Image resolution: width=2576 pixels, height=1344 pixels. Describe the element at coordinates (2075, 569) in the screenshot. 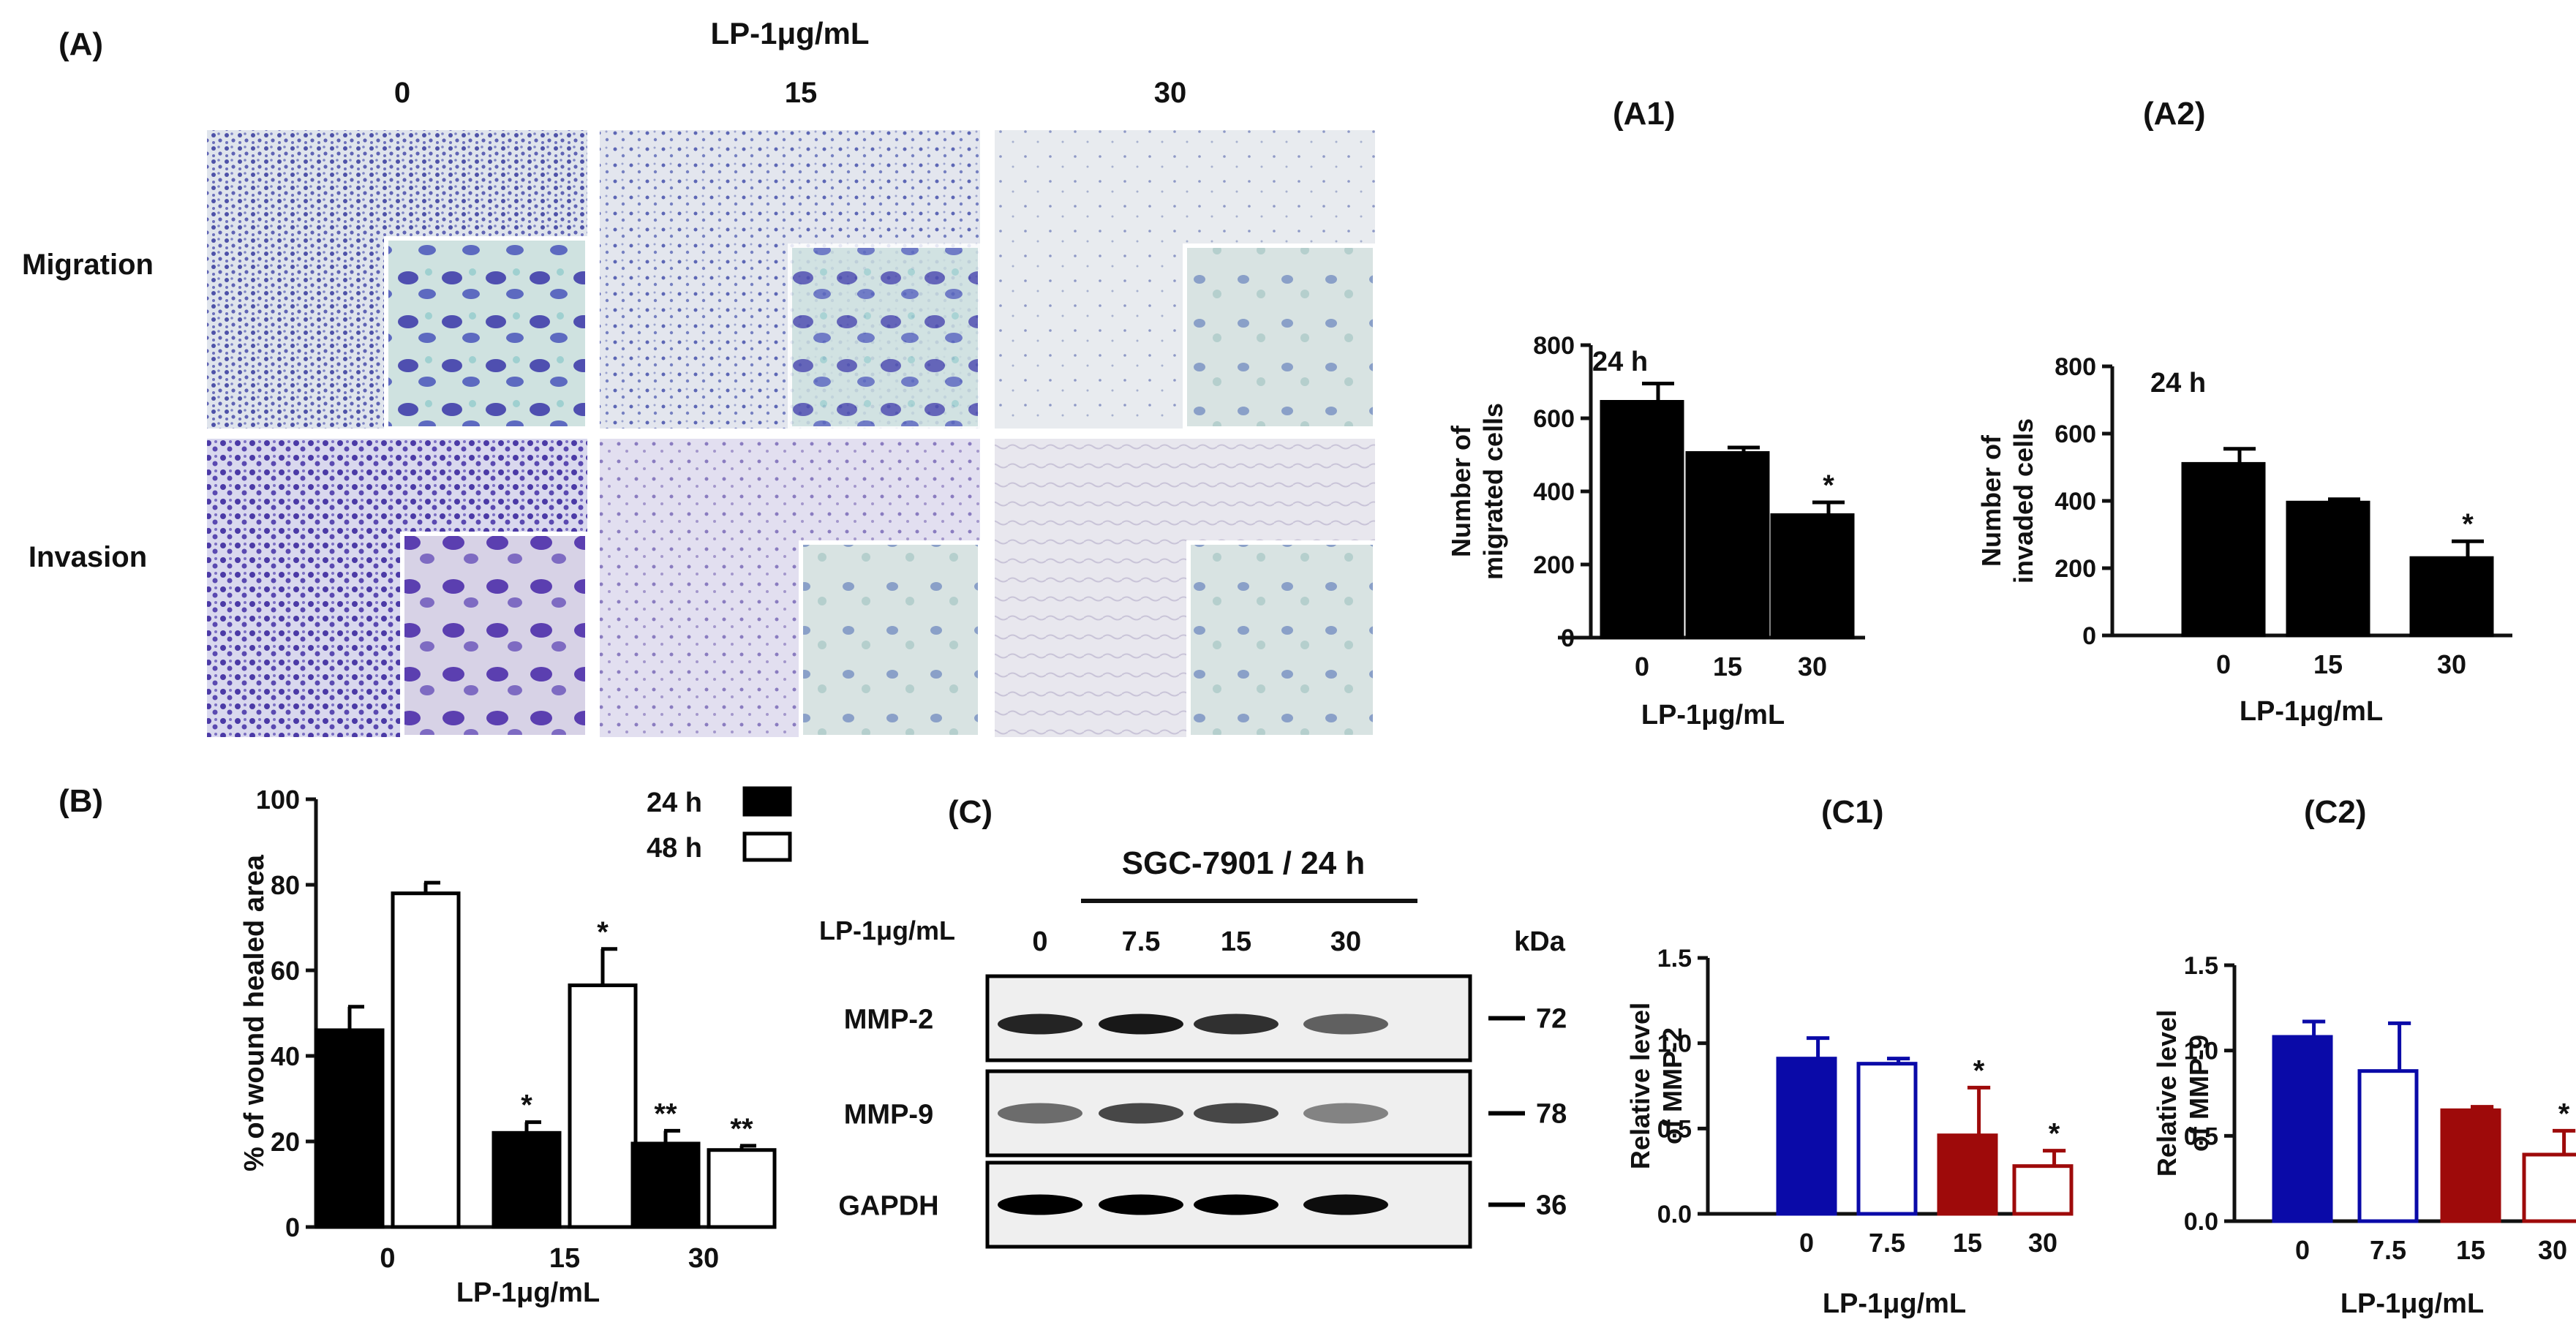

I see `y-tick-label: 200` at that location.